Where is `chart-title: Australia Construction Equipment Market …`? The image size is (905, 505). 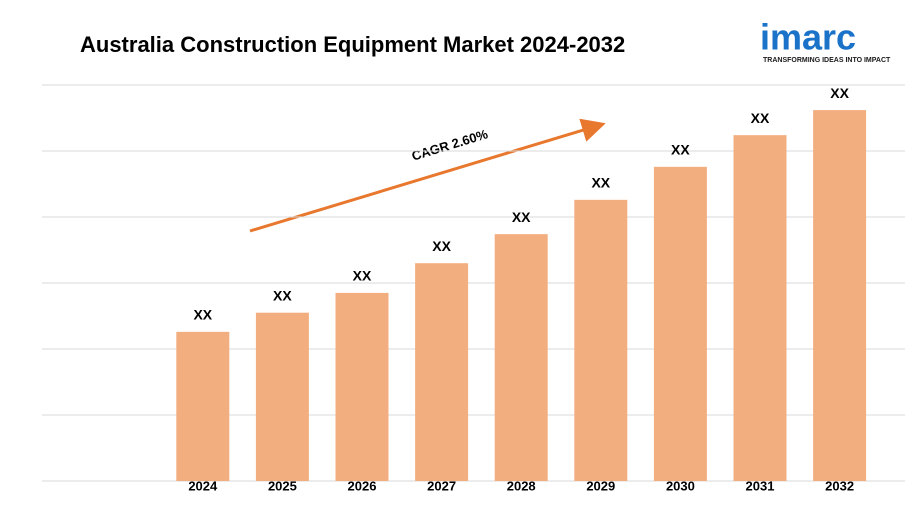
chart-title: Australia Construction Equipment Market … is located at coordinates (352, 44).